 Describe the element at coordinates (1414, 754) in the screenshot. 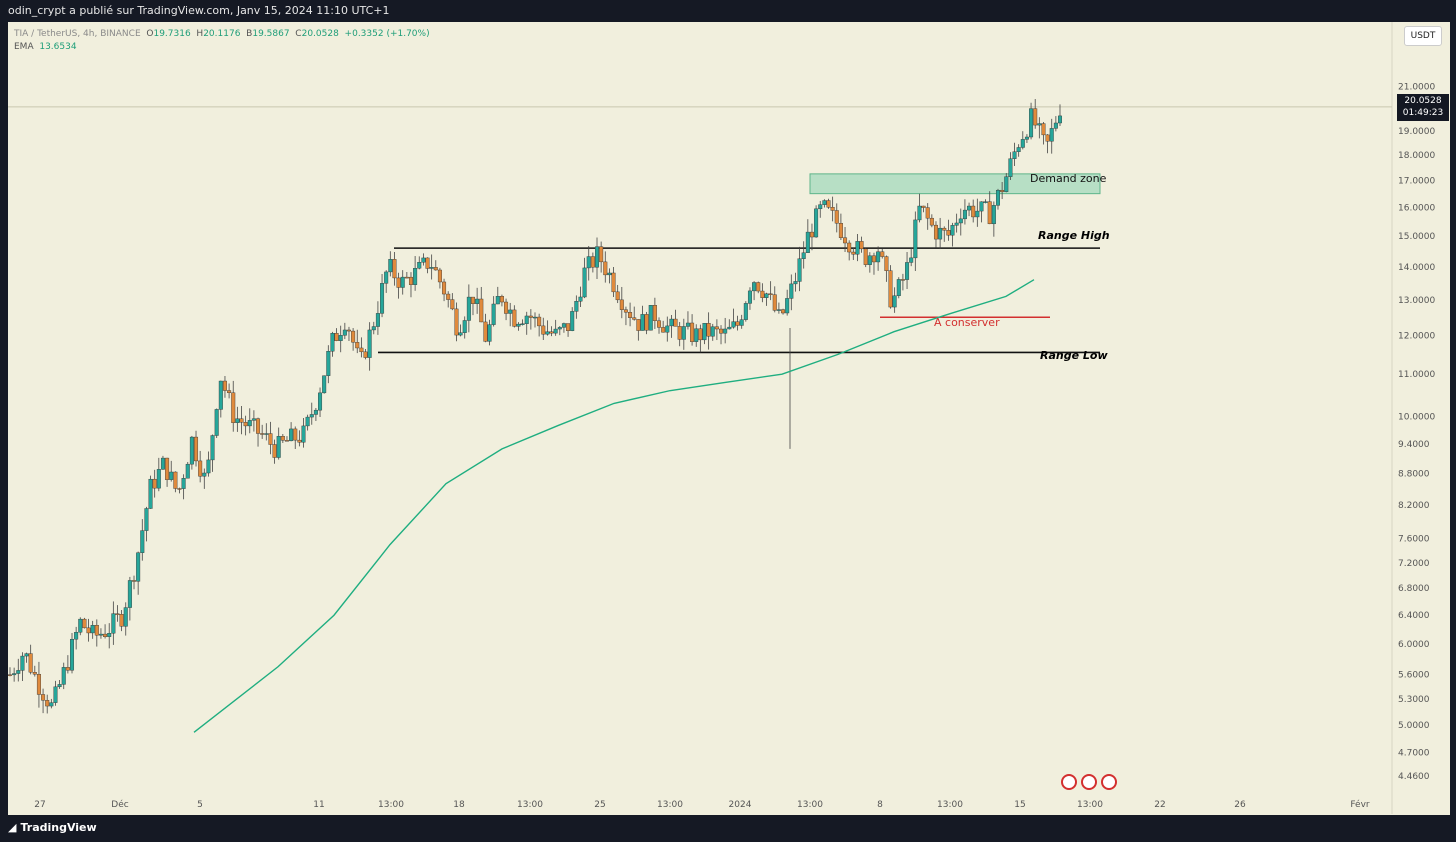

I see `y-tick-label: 4.7000` at that location.